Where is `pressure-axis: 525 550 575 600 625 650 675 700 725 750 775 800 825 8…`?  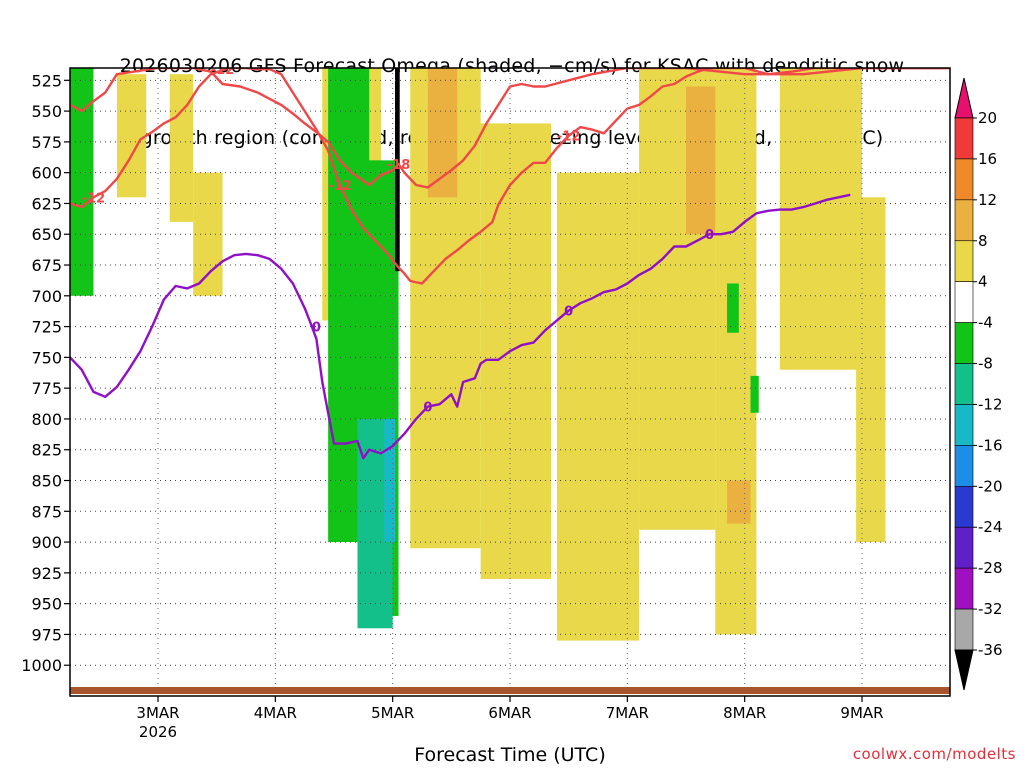
pressure-axis: 525 550 575 600 625 650 675 700 725 750 775 800 825 8… is located at coordinates (45, 373).